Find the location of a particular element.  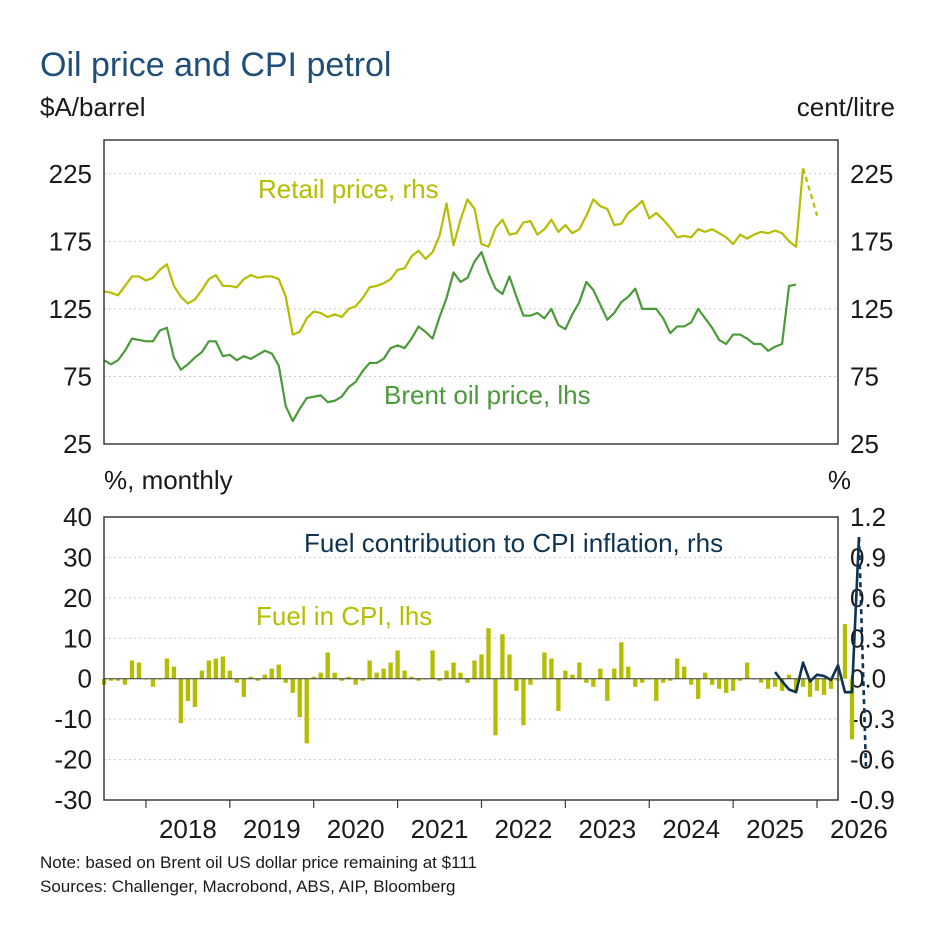

brent-oil-line is located at coordinates (450, 337).